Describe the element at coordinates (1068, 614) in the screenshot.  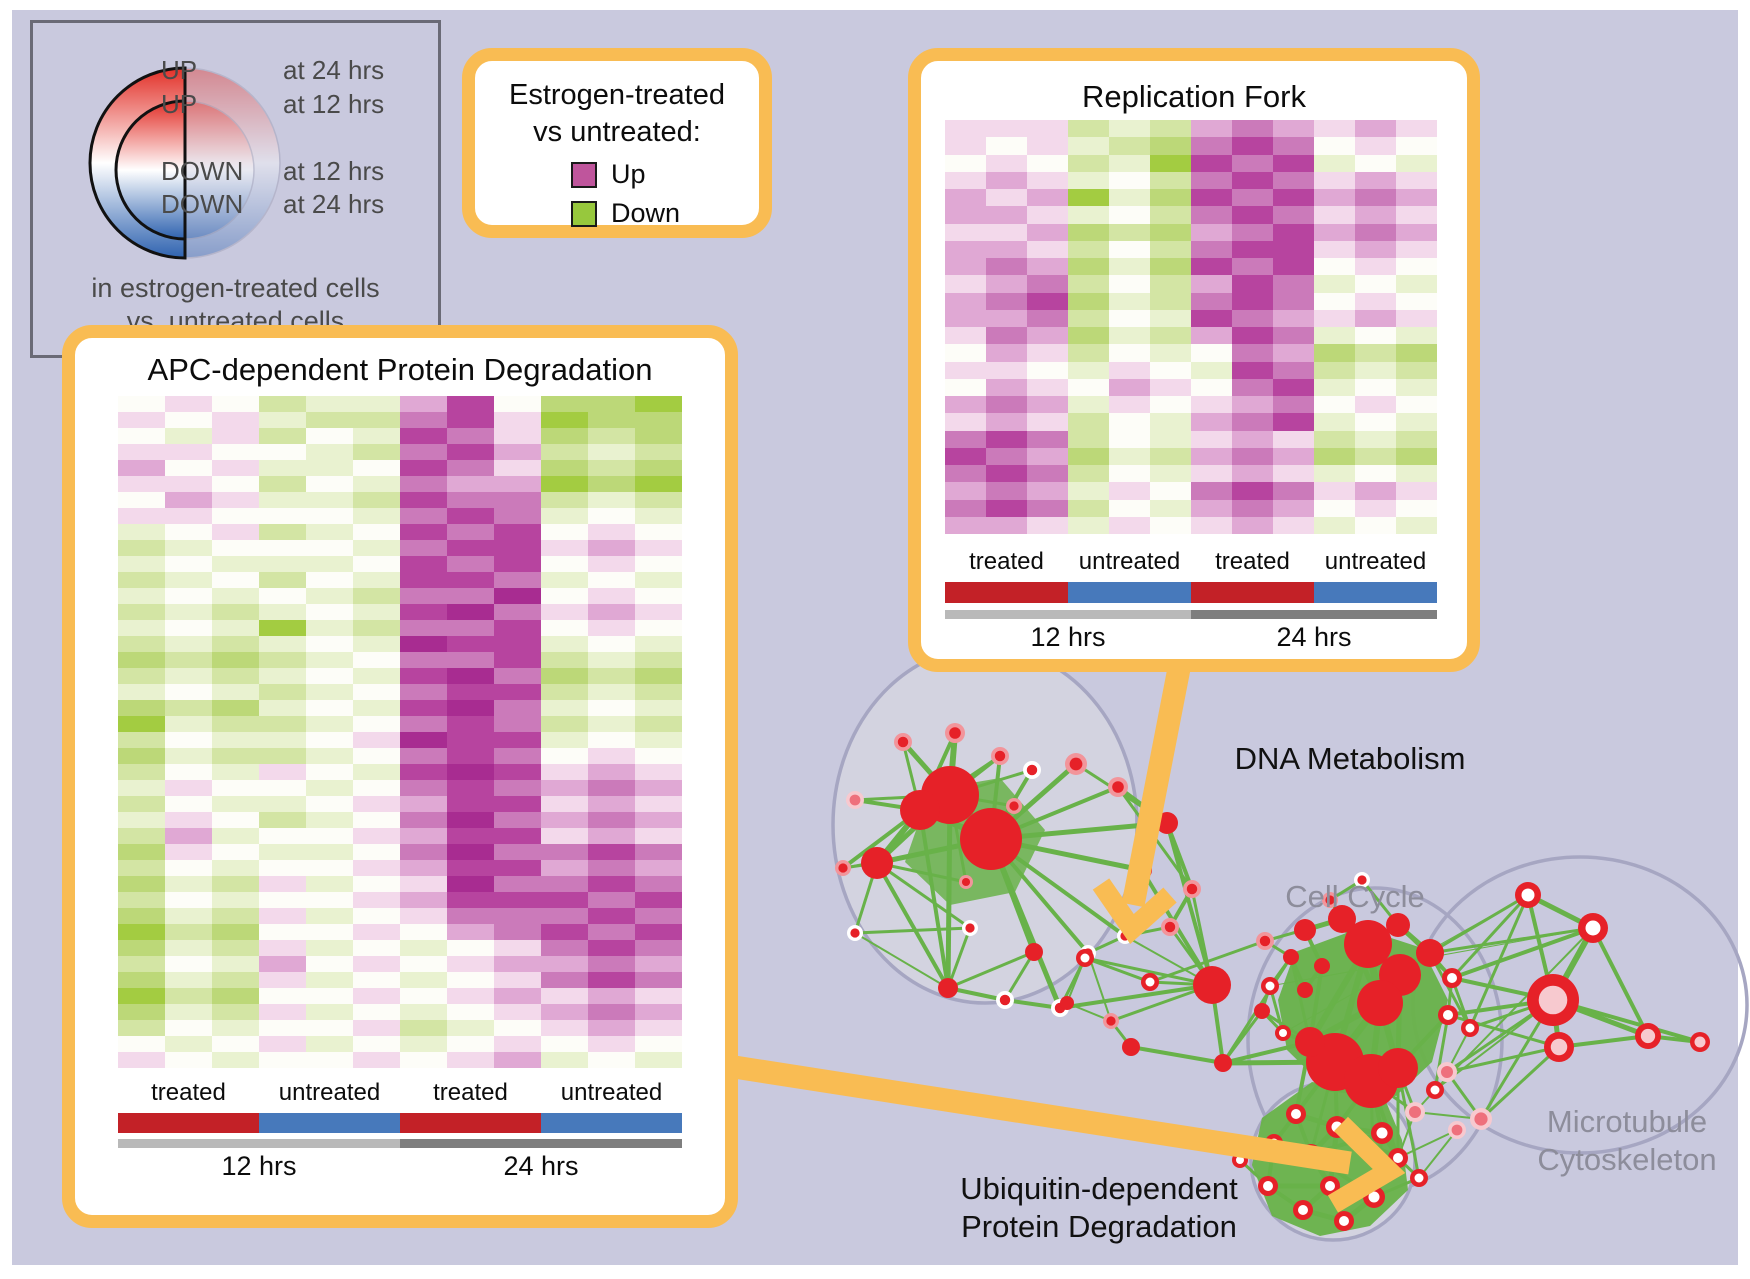
I see `rf-bar-12hrs` at that location.